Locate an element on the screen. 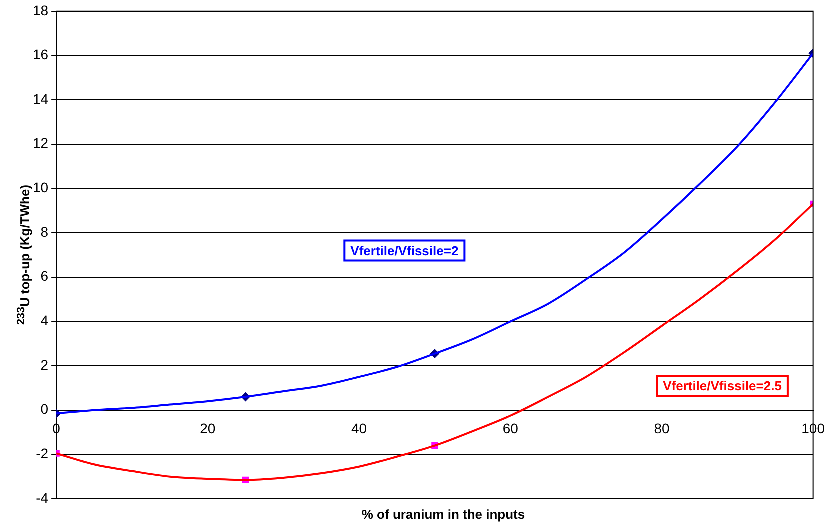  y-tick-label: 18 is located at coordinates (40, 10).